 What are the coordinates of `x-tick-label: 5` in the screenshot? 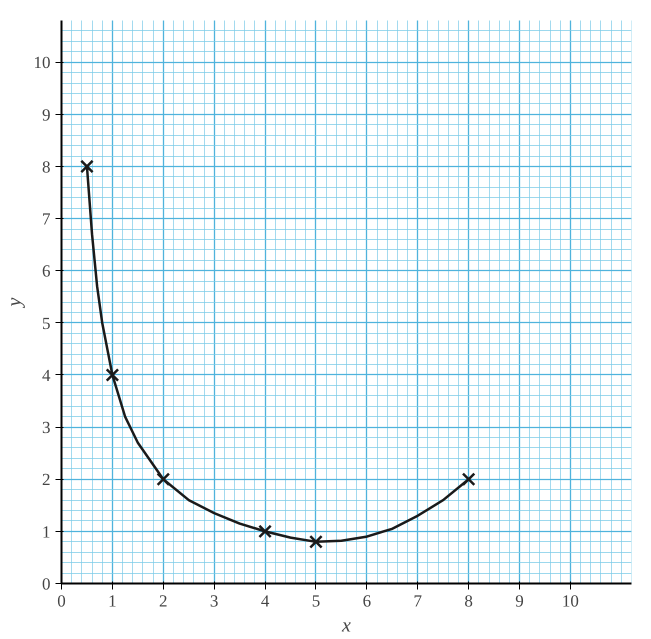 It's located at (316, 601).